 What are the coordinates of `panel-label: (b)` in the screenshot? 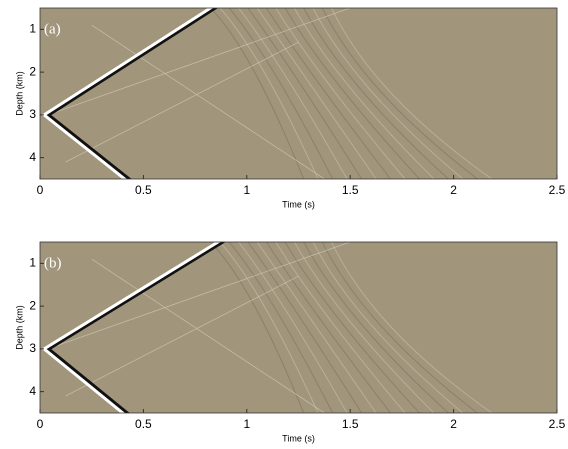 It's located at (53, 263).